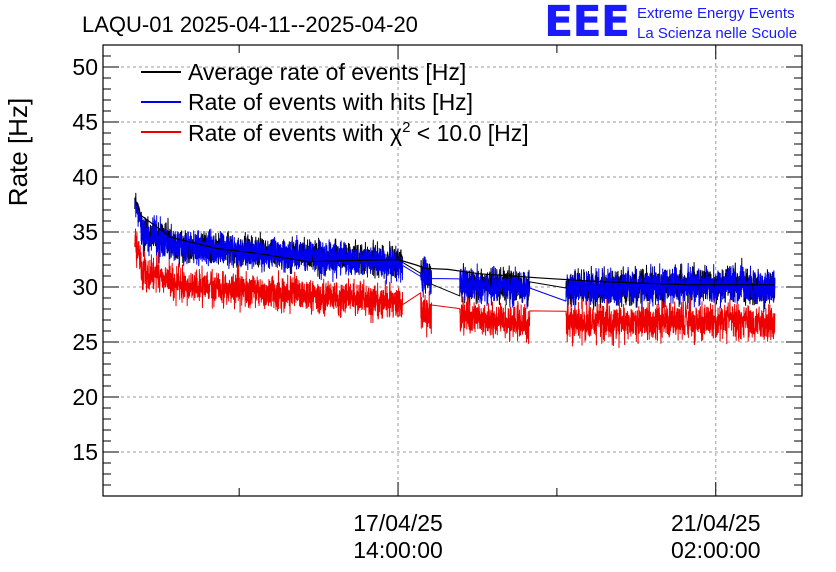 This screenshot has width=836, height=572. What do you see at coordinates (85, 67) in the screenshot?
I see `y-tick-label: 50` at bounding box center [85, 67].